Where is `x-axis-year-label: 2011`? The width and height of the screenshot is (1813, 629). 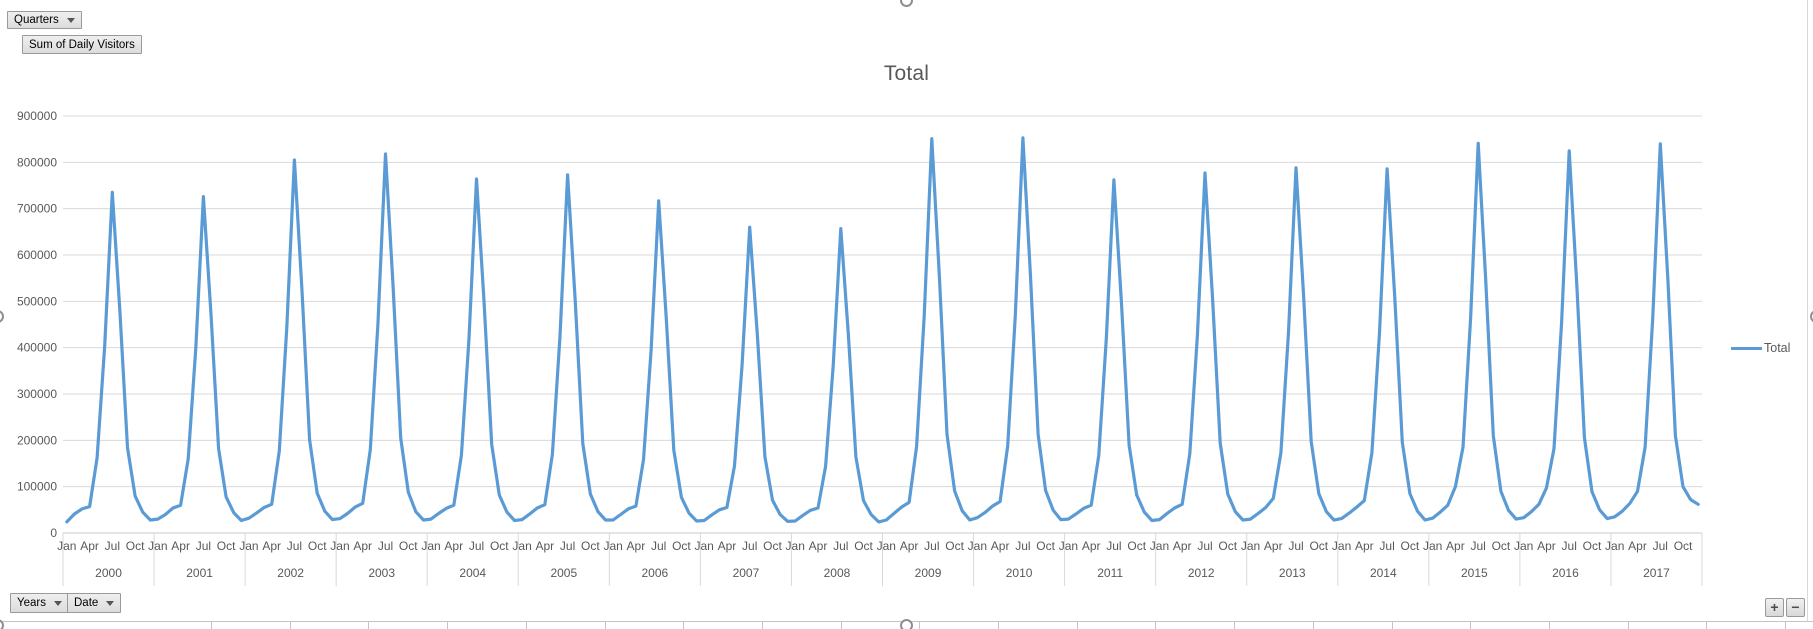
x-axis-year-label: 2011 is located at coordinates (1110, 573).